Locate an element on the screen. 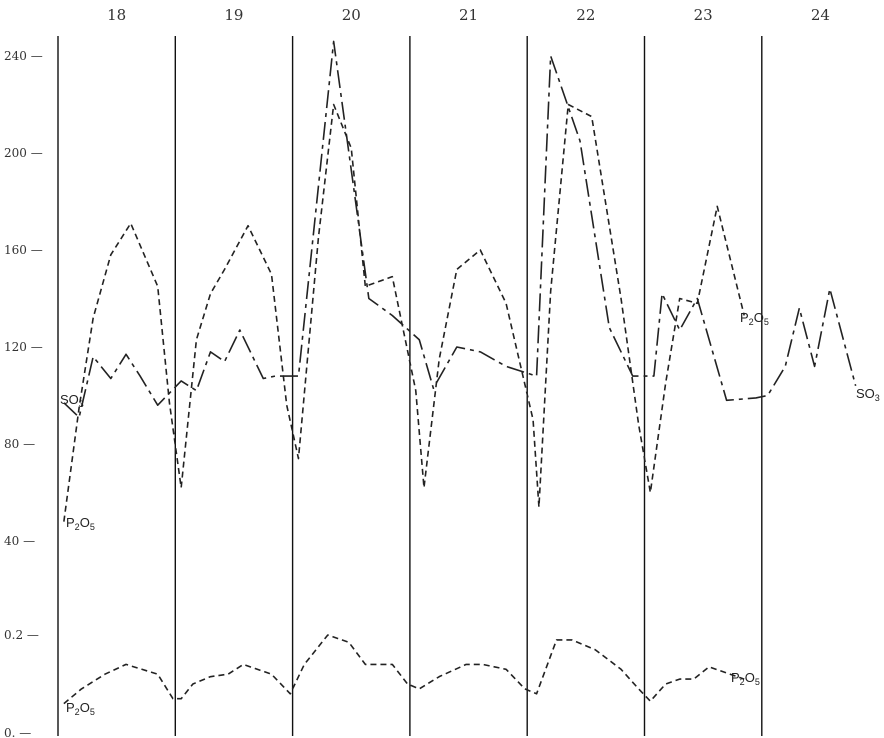  so3-label-left: SO3 is located at coordinates (72, 400).